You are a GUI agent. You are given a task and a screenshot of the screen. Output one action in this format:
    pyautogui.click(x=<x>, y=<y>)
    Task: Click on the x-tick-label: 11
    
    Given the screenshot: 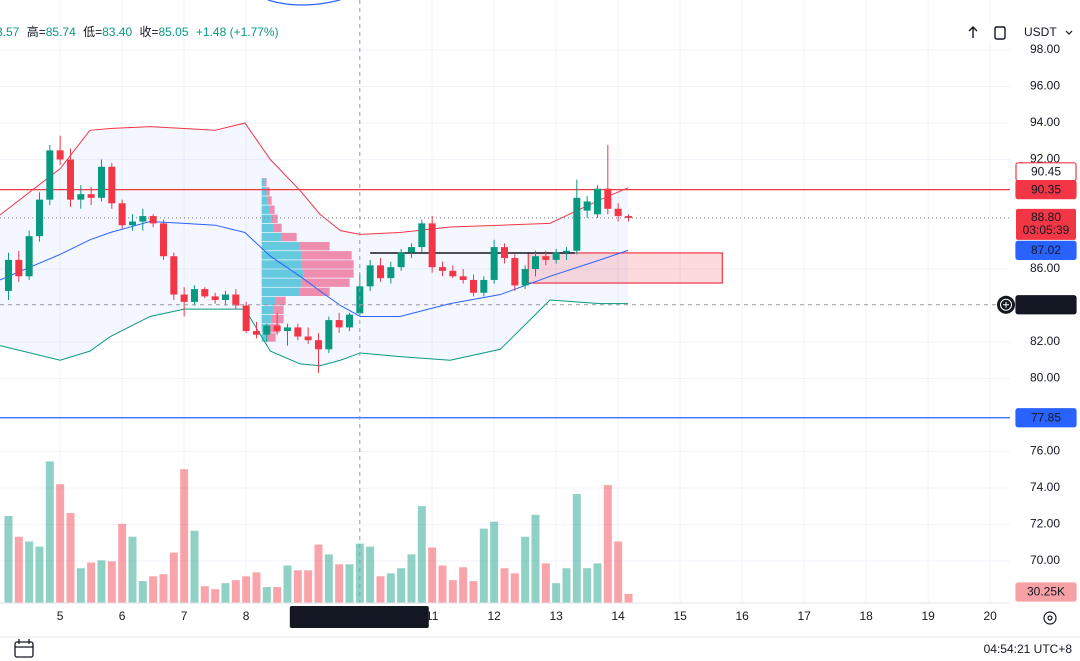 What is the action you would take?
    pyautogui.click(x=432, y=616)
    